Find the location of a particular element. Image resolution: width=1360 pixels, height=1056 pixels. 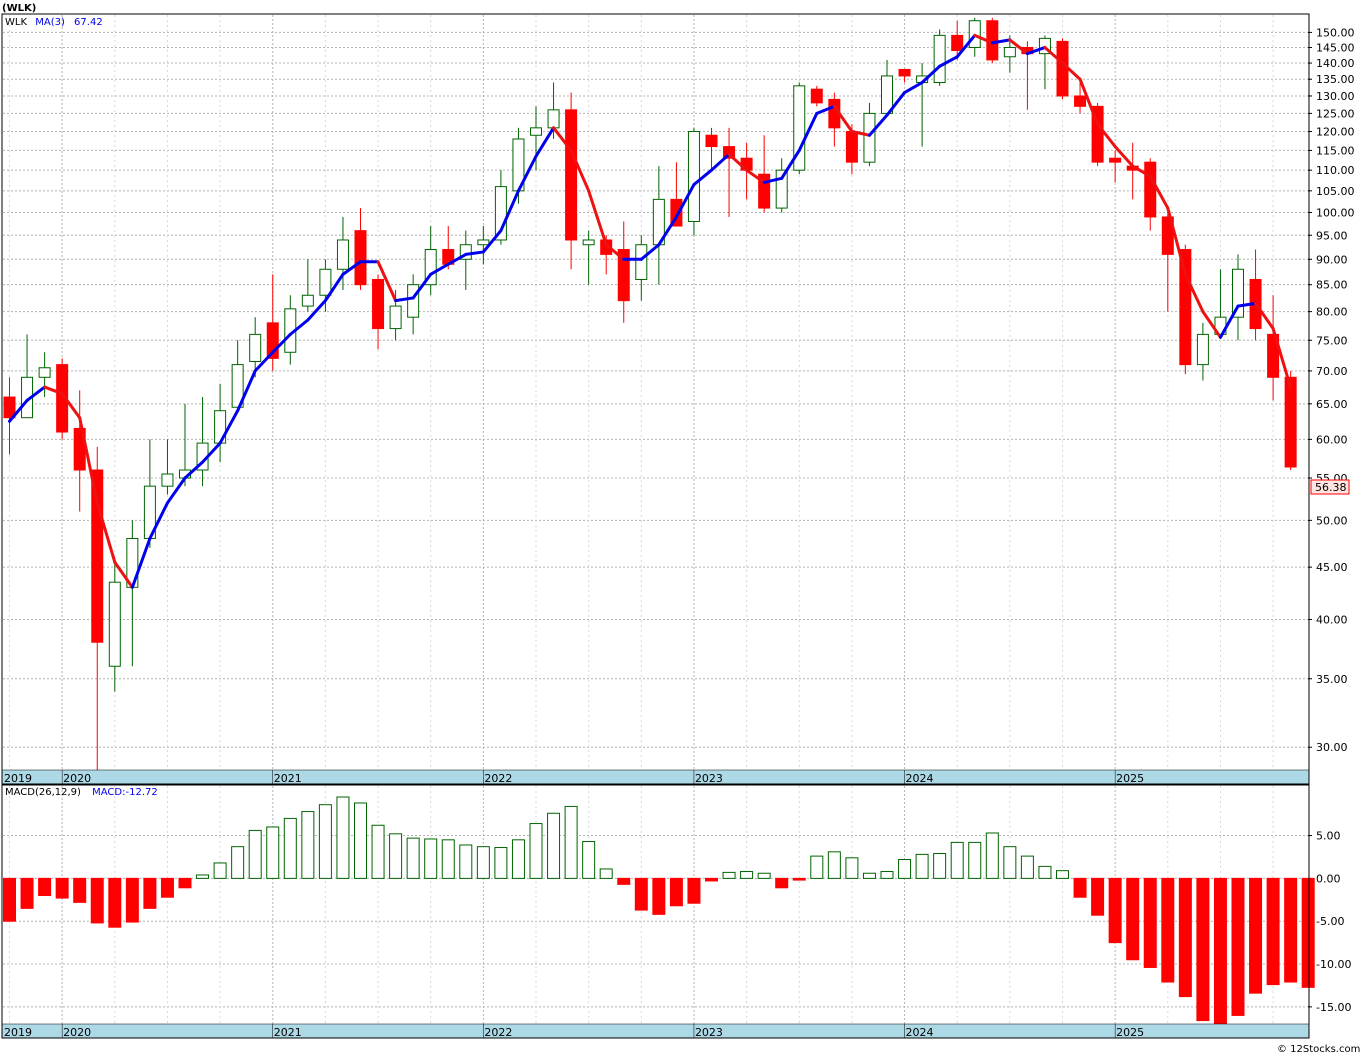

price-tick-label: 50.00 is located at coordinates (1332, 520).